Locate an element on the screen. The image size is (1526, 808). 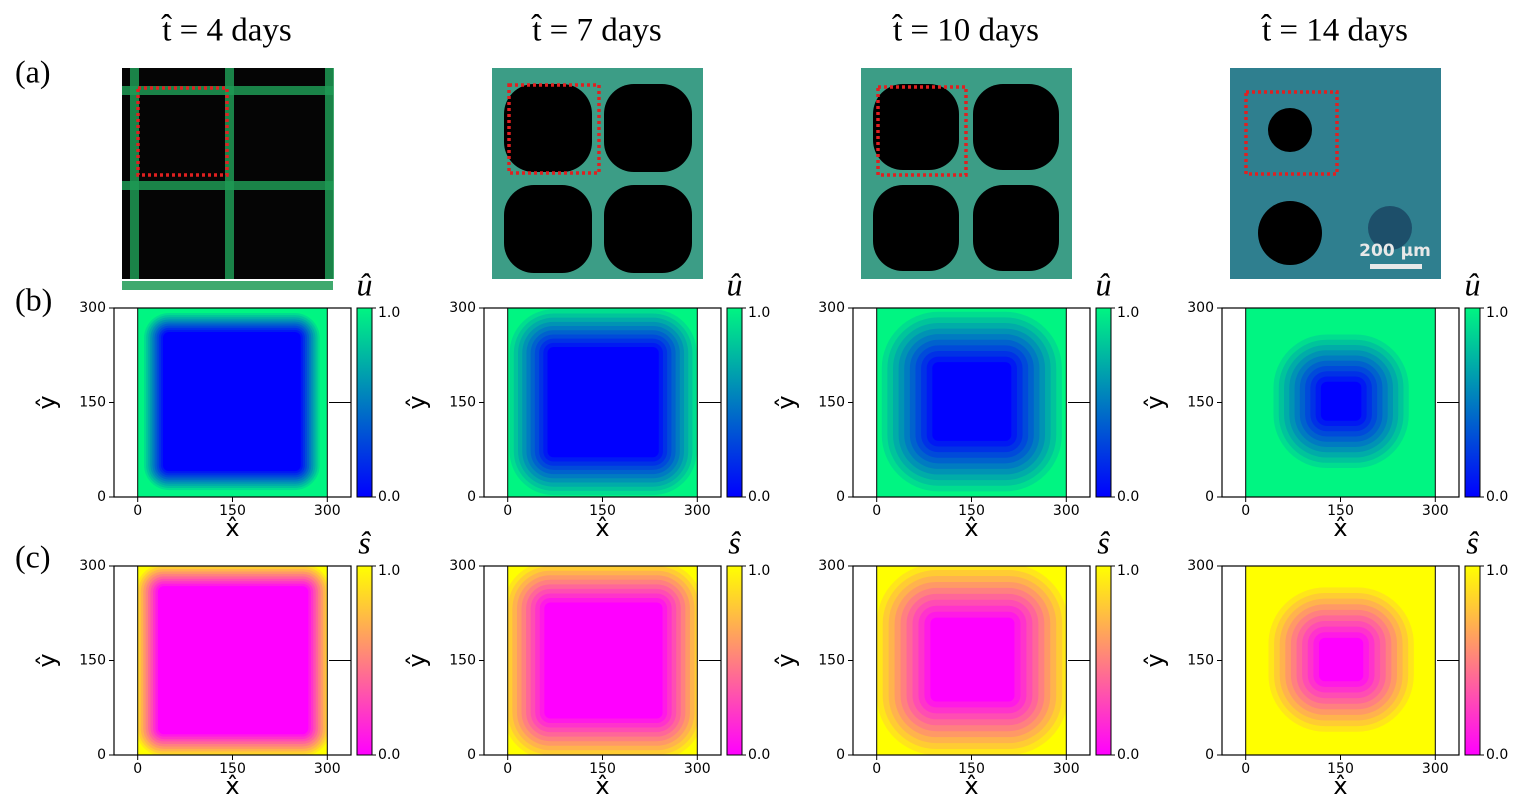
panel-label: (a) is located at coordinates (33, 71).